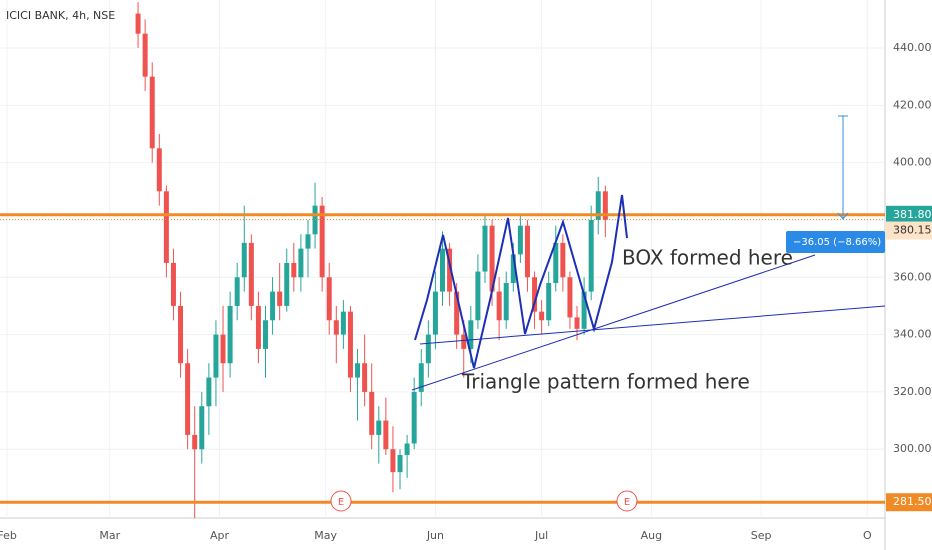  Describe the element at coordinates (325, 535) in the screenshot. I see `x-tick-label: May` at that location.